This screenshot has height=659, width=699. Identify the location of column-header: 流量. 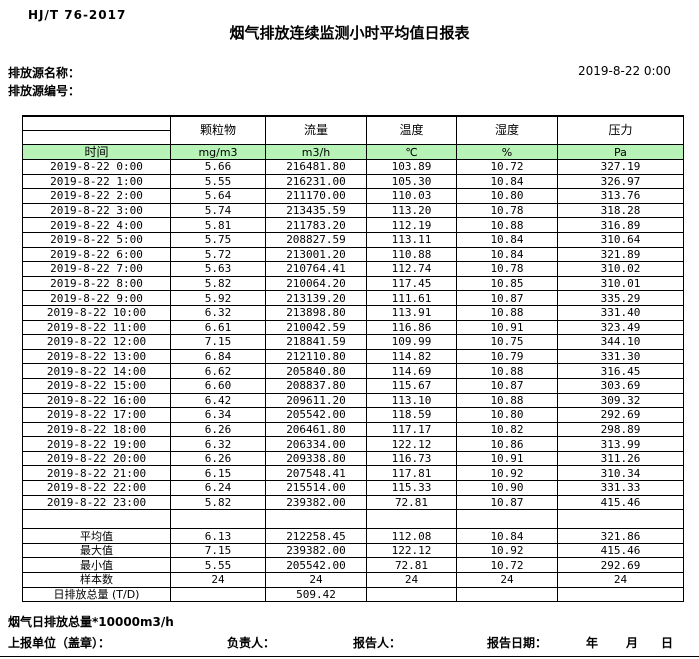
(316, 130).